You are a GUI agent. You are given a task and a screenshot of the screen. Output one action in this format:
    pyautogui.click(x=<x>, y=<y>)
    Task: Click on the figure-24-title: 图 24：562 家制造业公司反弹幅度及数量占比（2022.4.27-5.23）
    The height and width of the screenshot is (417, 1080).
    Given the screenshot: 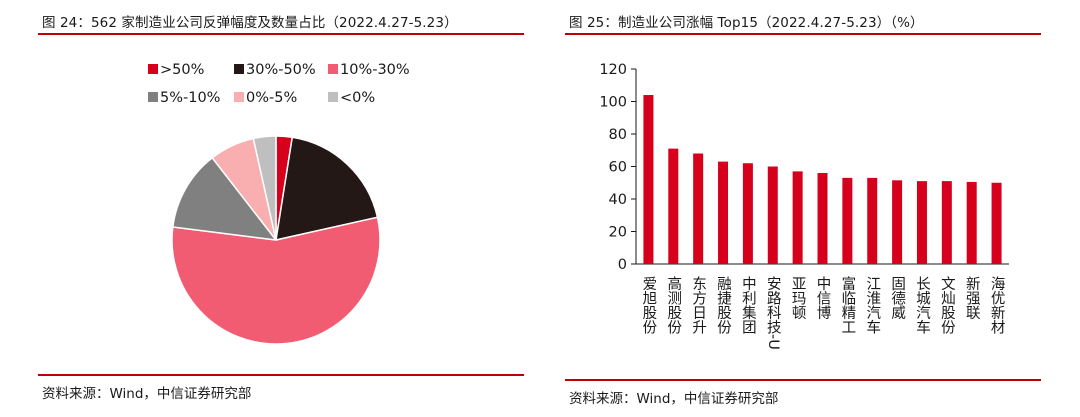 What is the action you would take?
    pyautogui.click(x=250, y=23)
    